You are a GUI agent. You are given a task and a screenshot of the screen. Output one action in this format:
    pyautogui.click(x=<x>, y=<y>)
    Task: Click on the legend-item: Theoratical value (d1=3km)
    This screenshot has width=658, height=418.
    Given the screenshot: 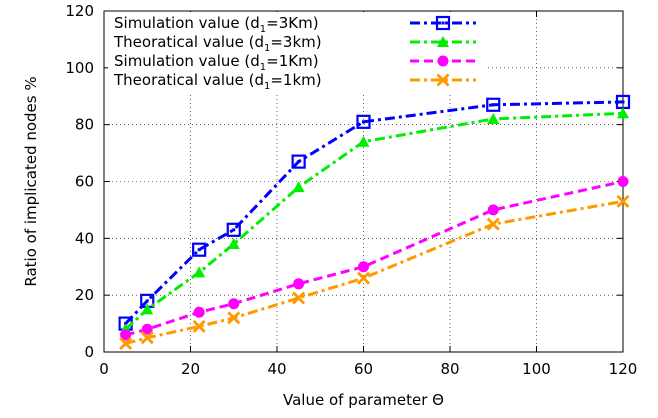 What is the action you would take?
    pyautogui.click(x=294, y=43)
    